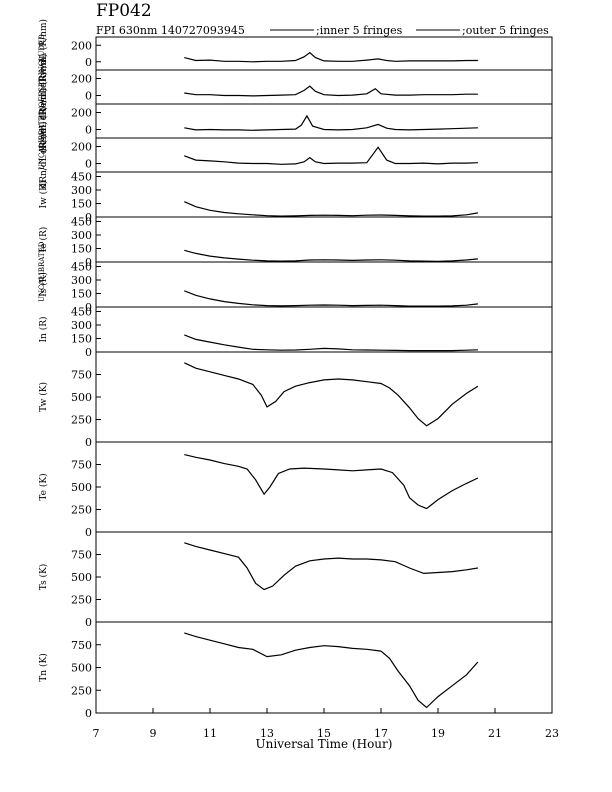  Describe the element at coordinates (324, 744) in the screenshot. I see `x-axis-label: Universal Time (Hour)` at that location.